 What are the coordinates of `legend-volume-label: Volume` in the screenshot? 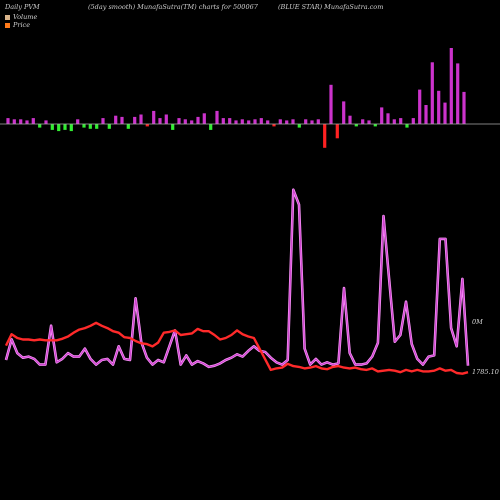 It's located at (25, 17).